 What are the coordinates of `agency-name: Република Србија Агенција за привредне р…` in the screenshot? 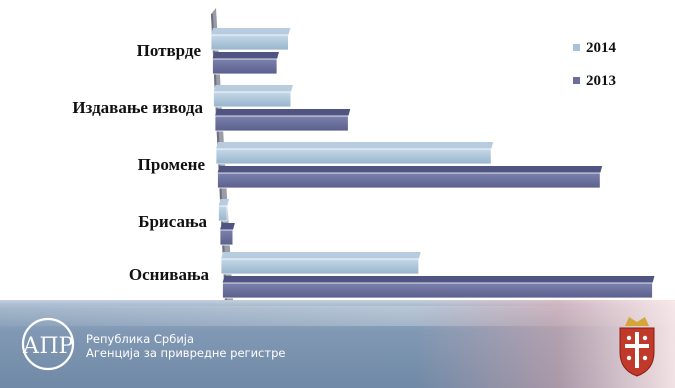 It's located at (185, 346).